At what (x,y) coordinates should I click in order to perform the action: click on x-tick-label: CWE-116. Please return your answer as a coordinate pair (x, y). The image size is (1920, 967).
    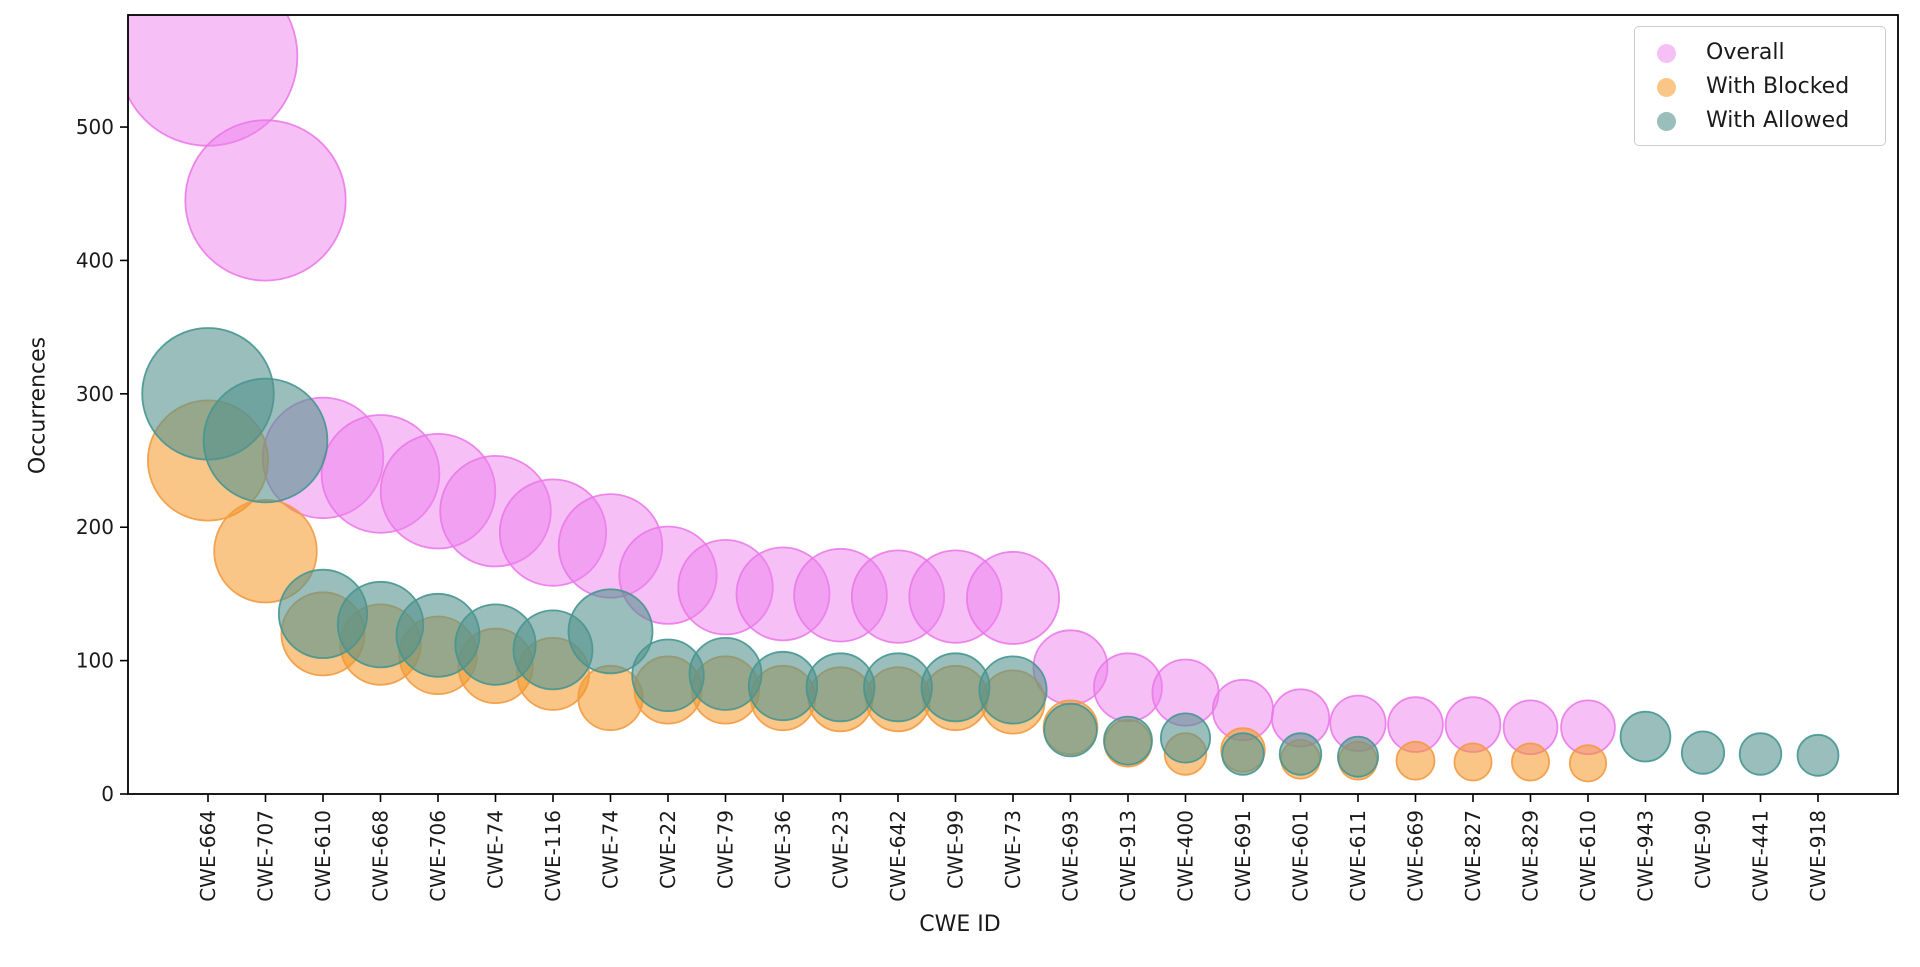
    Looking at the image, I should click on (553, 856).